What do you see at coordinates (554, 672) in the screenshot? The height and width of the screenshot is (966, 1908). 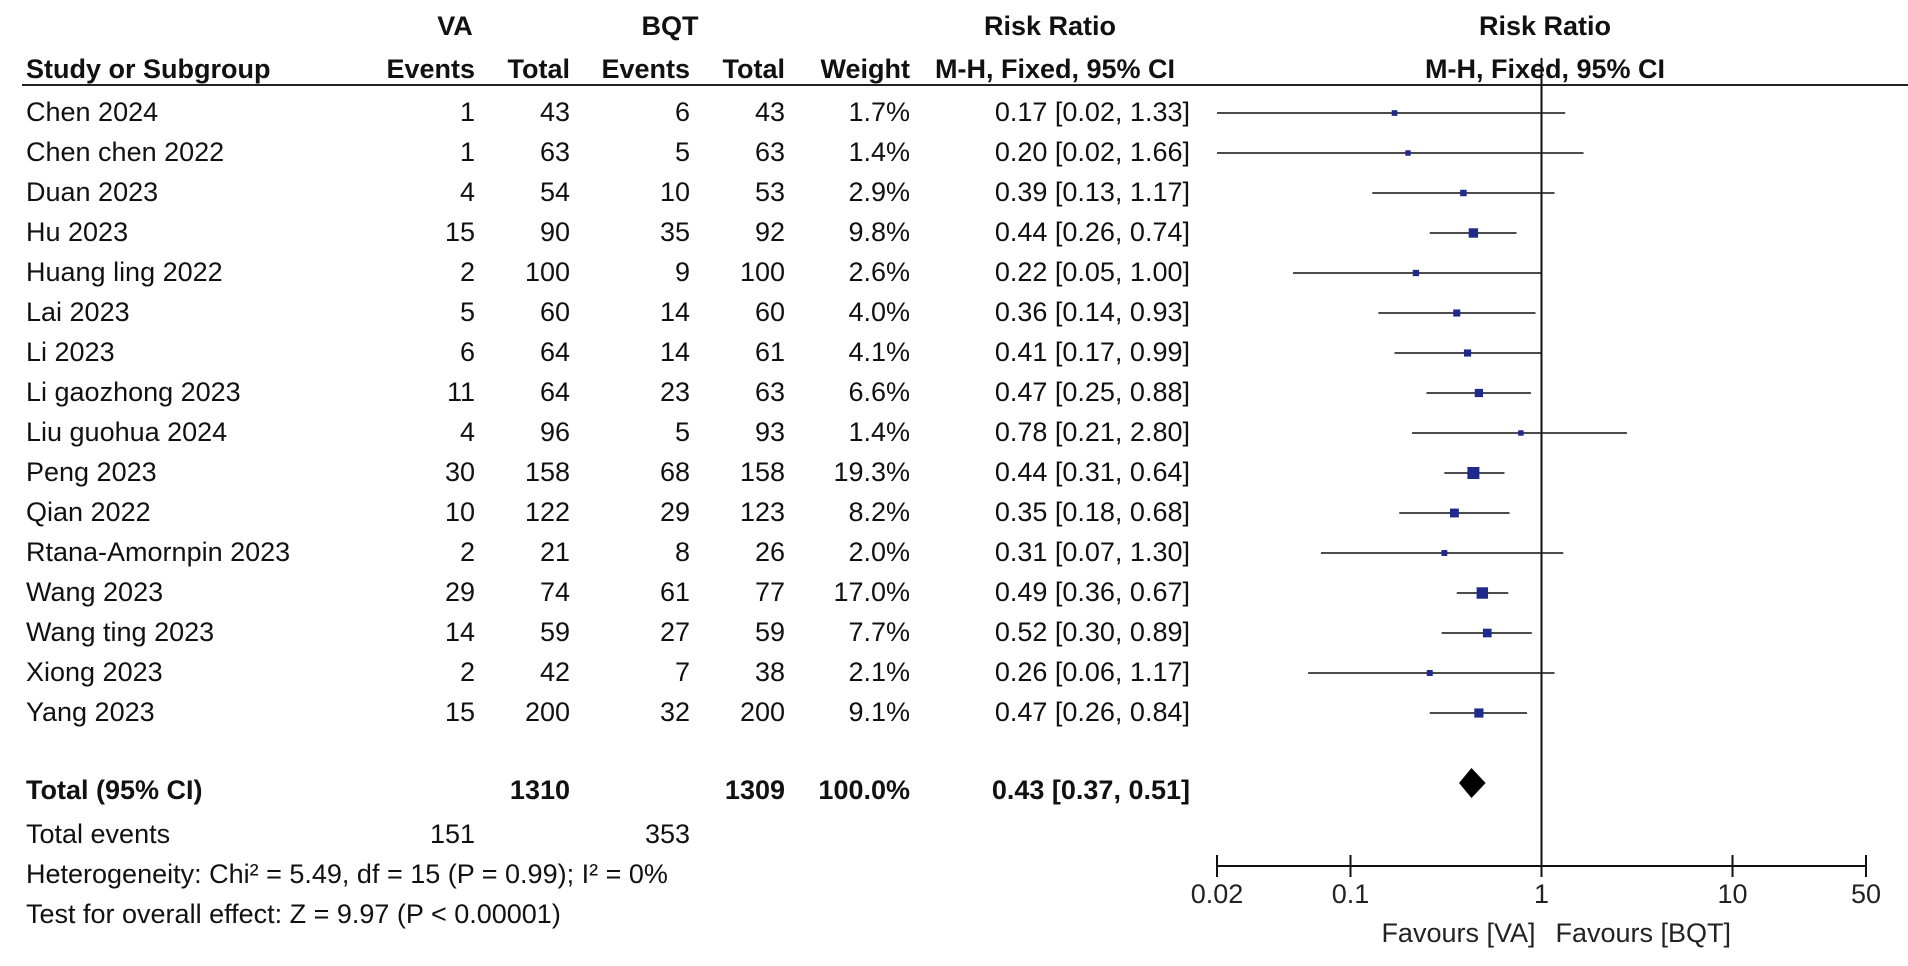 I see `va-total: 42` at bounding box center [554, 672].